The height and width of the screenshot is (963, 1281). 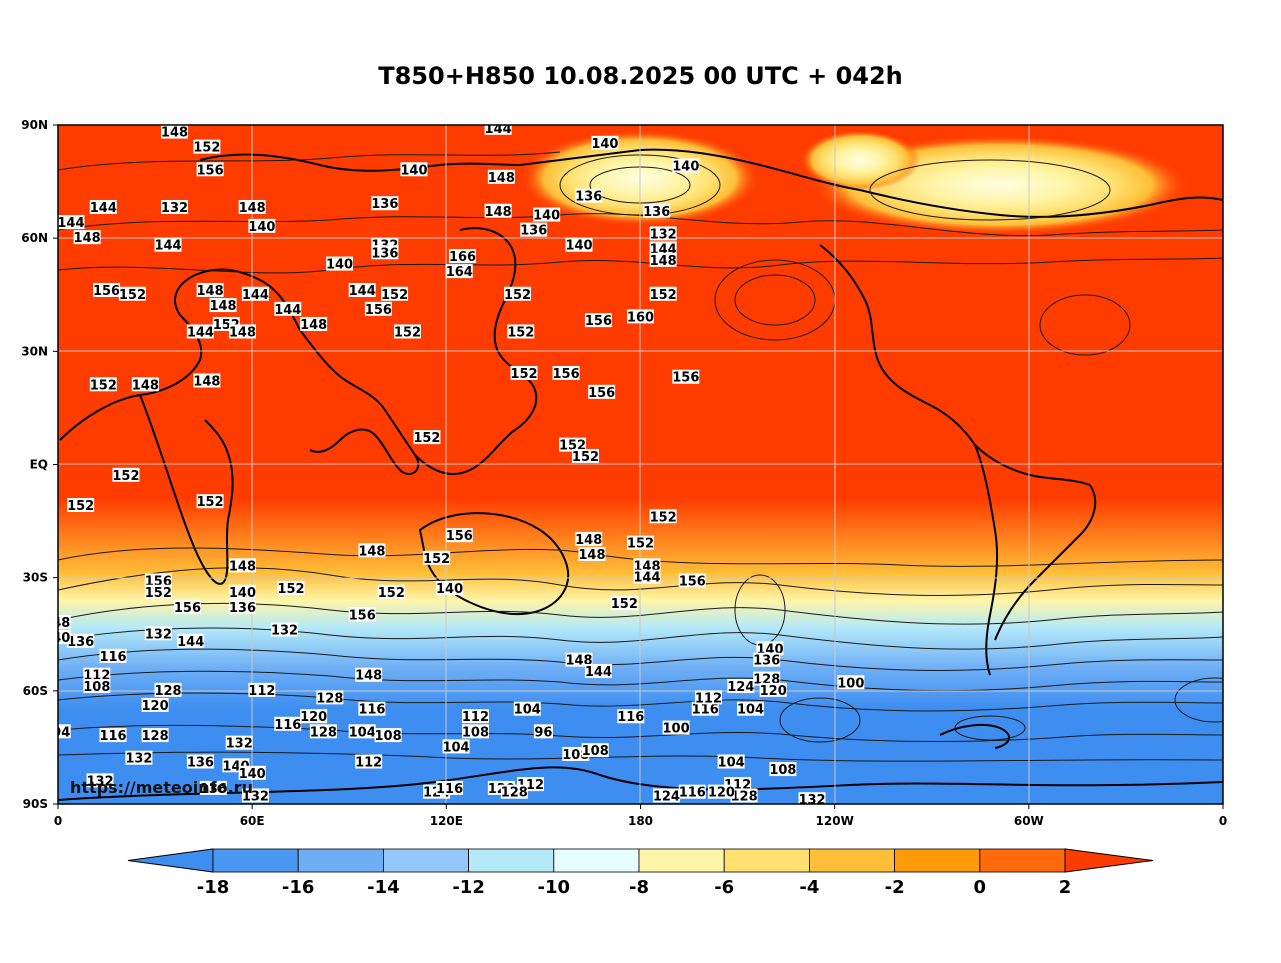 I want to click on height-label: 116, so click(x=112, y=736).